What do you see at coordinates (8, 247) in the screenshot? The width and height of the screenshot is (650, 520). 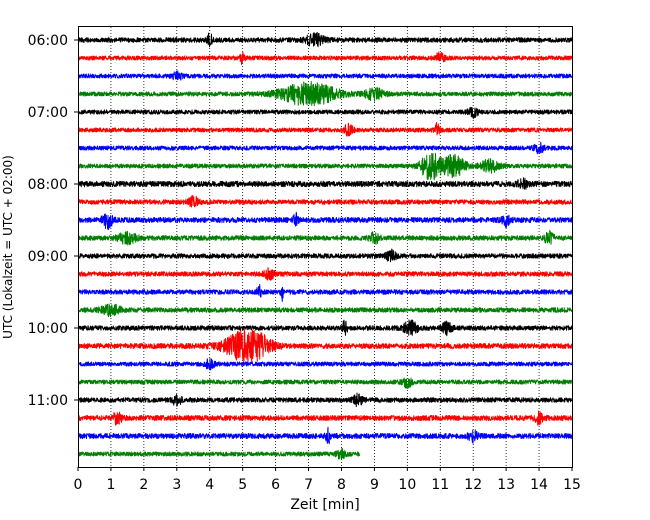 I see `y-axis-label: UTC (Lokalzeit = UTC + 02:00)` at bounding box center [8, 247].